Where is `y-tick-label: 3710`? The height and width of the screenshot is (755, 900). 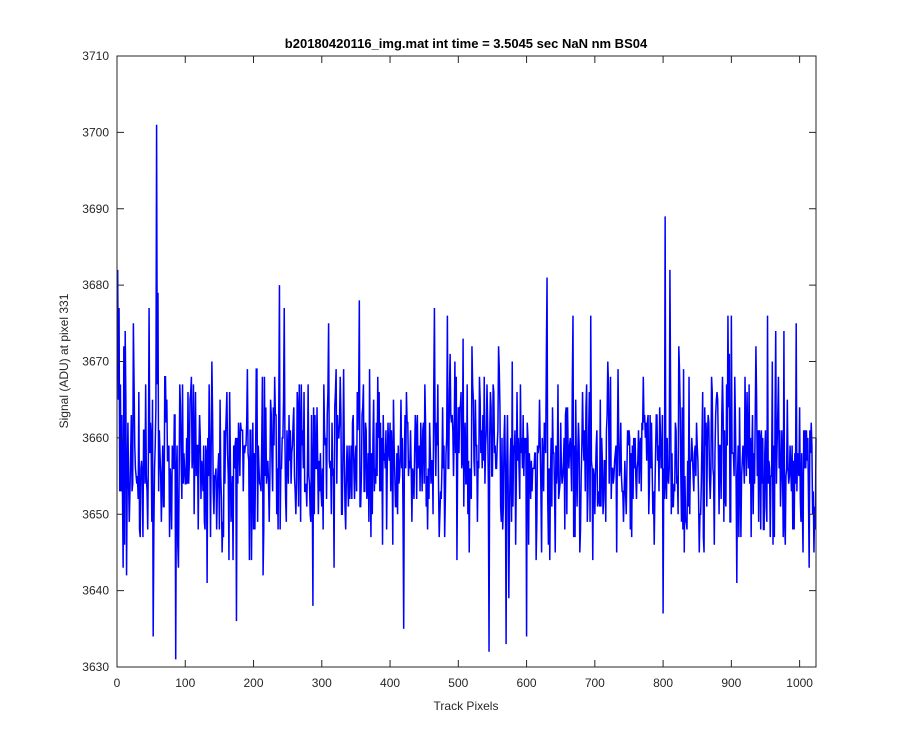 y-tick-label: 3710 is located at coordinates (95, 56).